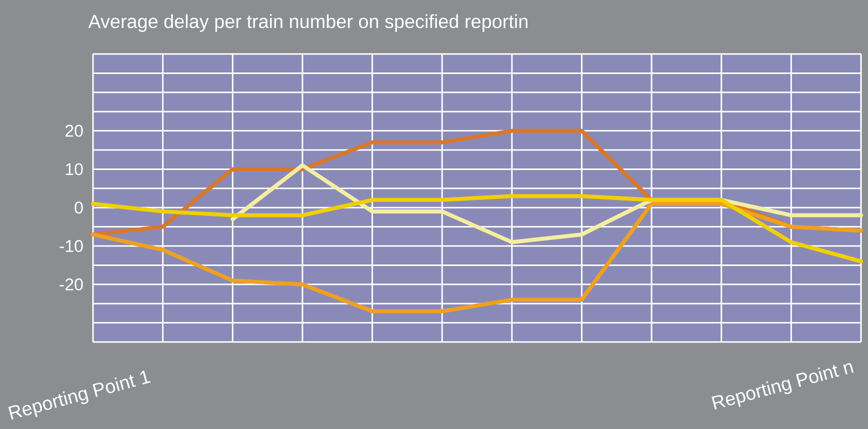  What do you see at coordinates (71, 284) in the screenshot?
I see `y-tick-label: -20` at bounding box center [71, 284].